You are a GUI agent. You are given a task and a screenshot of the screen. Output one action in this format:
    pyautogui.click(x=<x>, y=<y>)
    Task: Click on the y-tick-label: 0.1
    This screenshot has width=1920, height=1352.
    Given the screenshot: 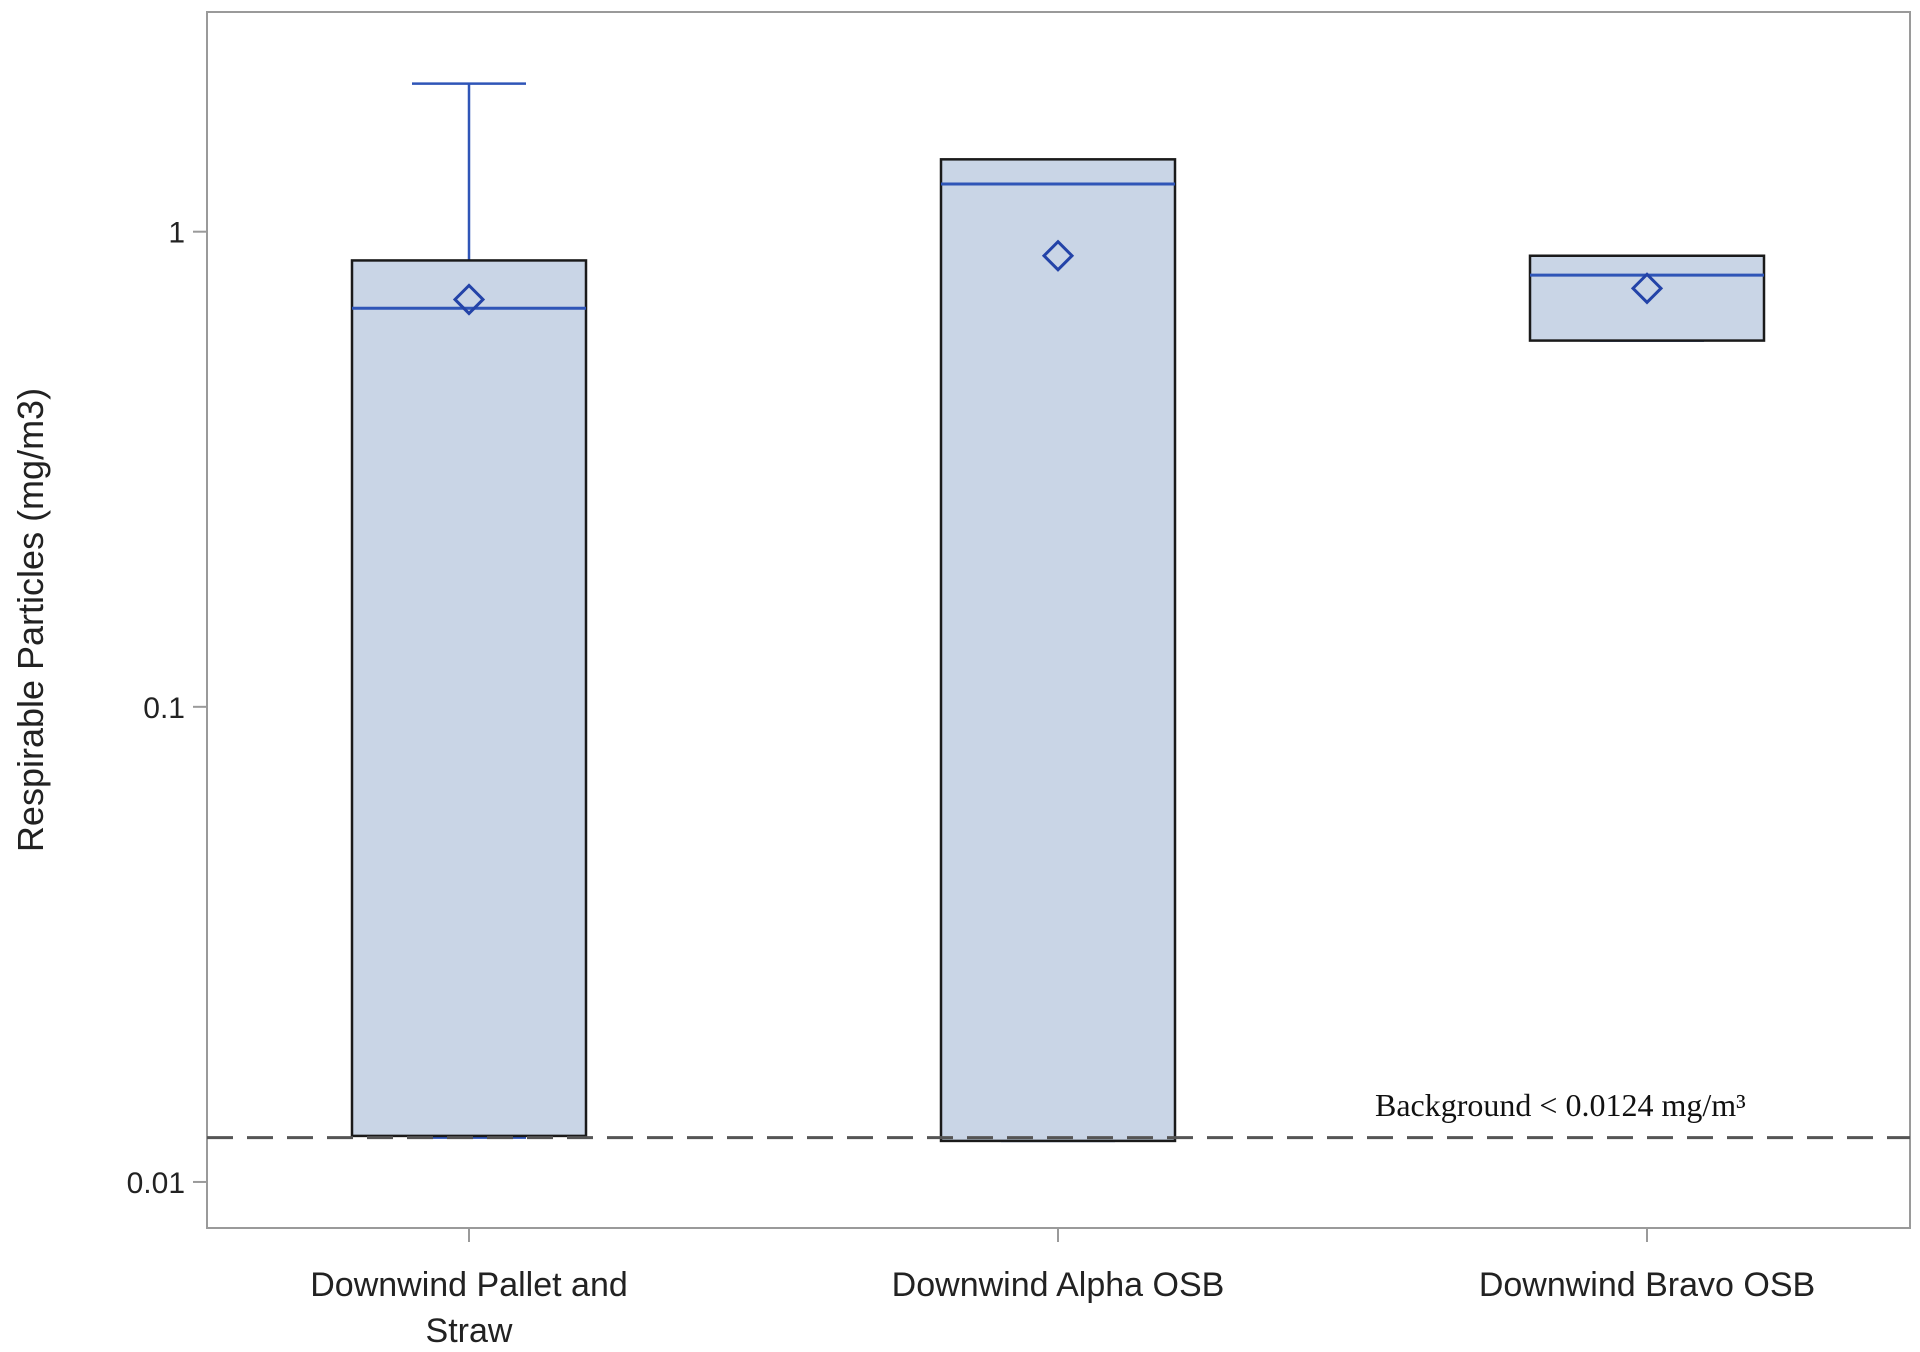 What is the action you would take?
    pyautogui.click(x=164, y=708)
    